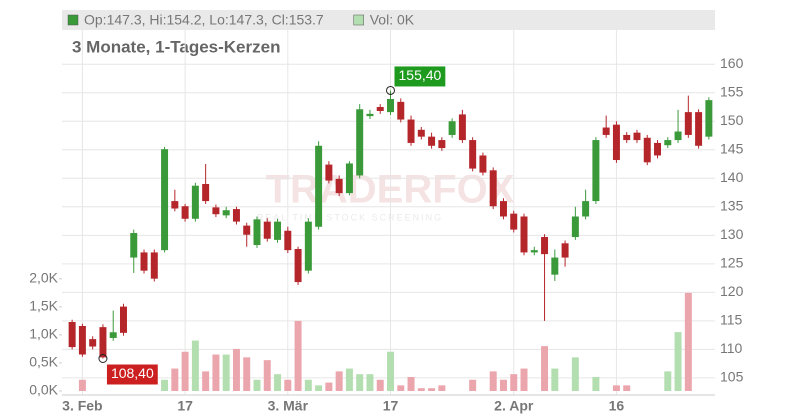  What do you see at coordinates (350, 217) in the screenshot?
I see `watermark-tagline: REAL TIME STOCK SCREENING` at bounding box center [350, 217].